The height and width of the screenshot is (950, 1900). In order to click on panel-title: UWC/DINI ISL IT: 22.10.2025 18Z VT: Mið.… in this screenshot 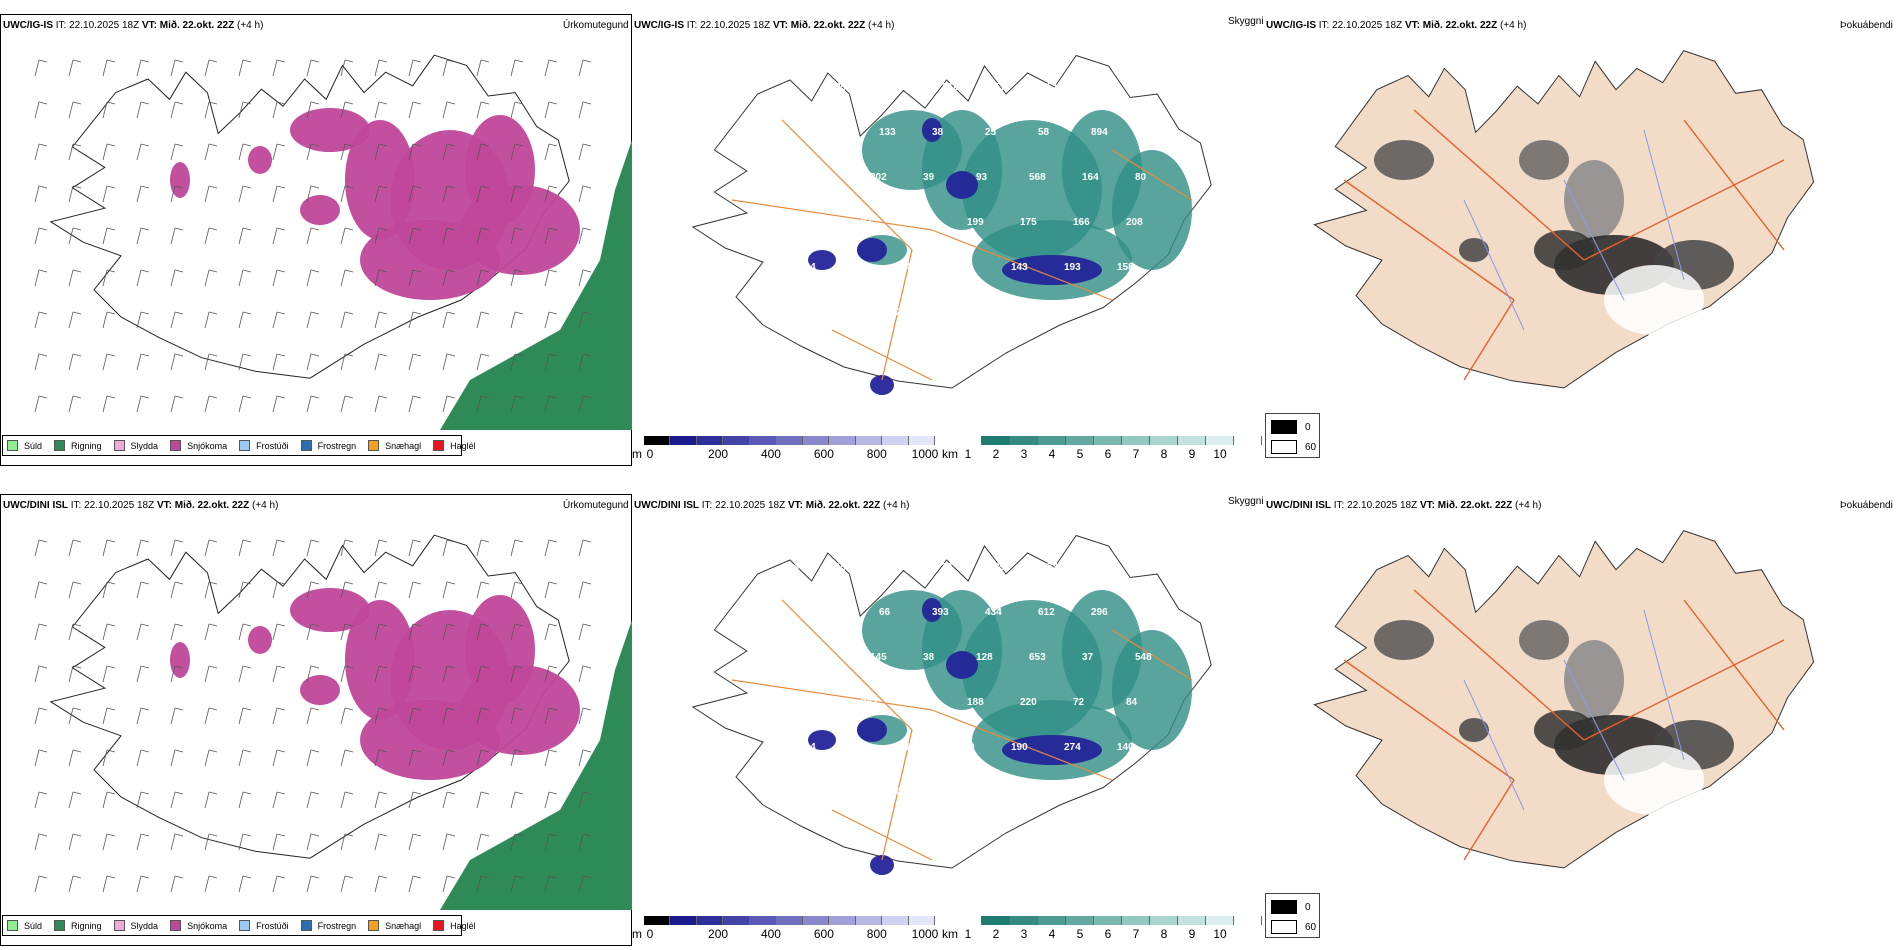, I will do `click(771, 505)`.